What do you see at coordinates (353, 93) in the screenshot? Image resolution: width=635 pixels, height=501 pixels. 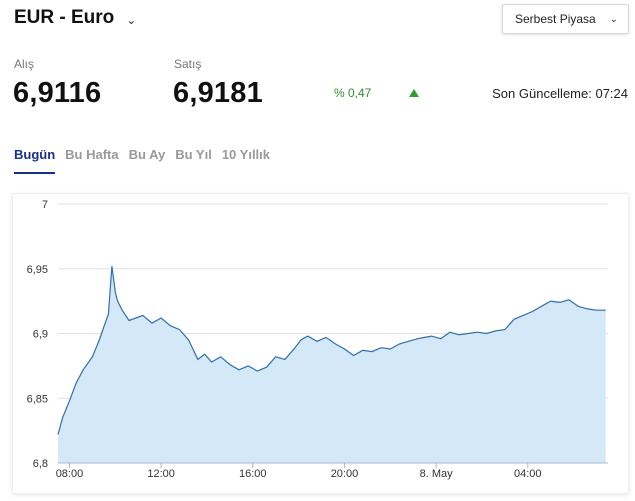 I see `change-percent: % 0,47` at bounding box center [353, 93].